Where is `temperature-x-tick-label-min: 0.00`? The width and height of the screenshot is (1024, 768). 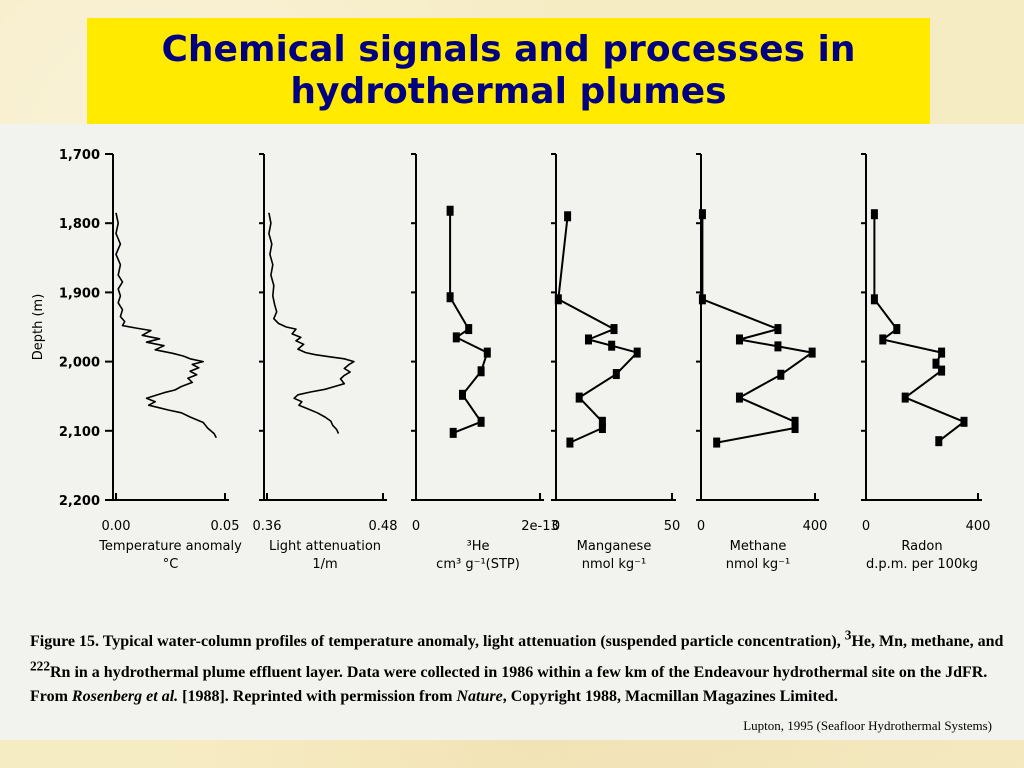
temperature-x-tick-label-min: 0.00 is located at coordinates (116, 526).